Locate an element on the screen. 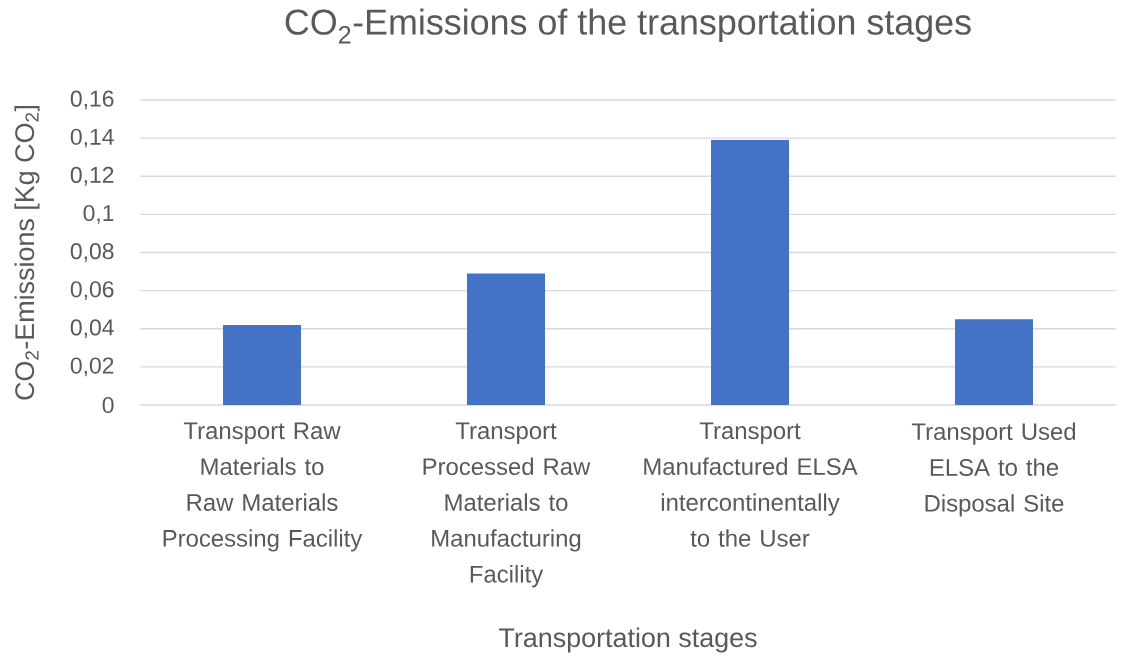  y-tick-label: 0,04 is located at coordinates (92, 329).